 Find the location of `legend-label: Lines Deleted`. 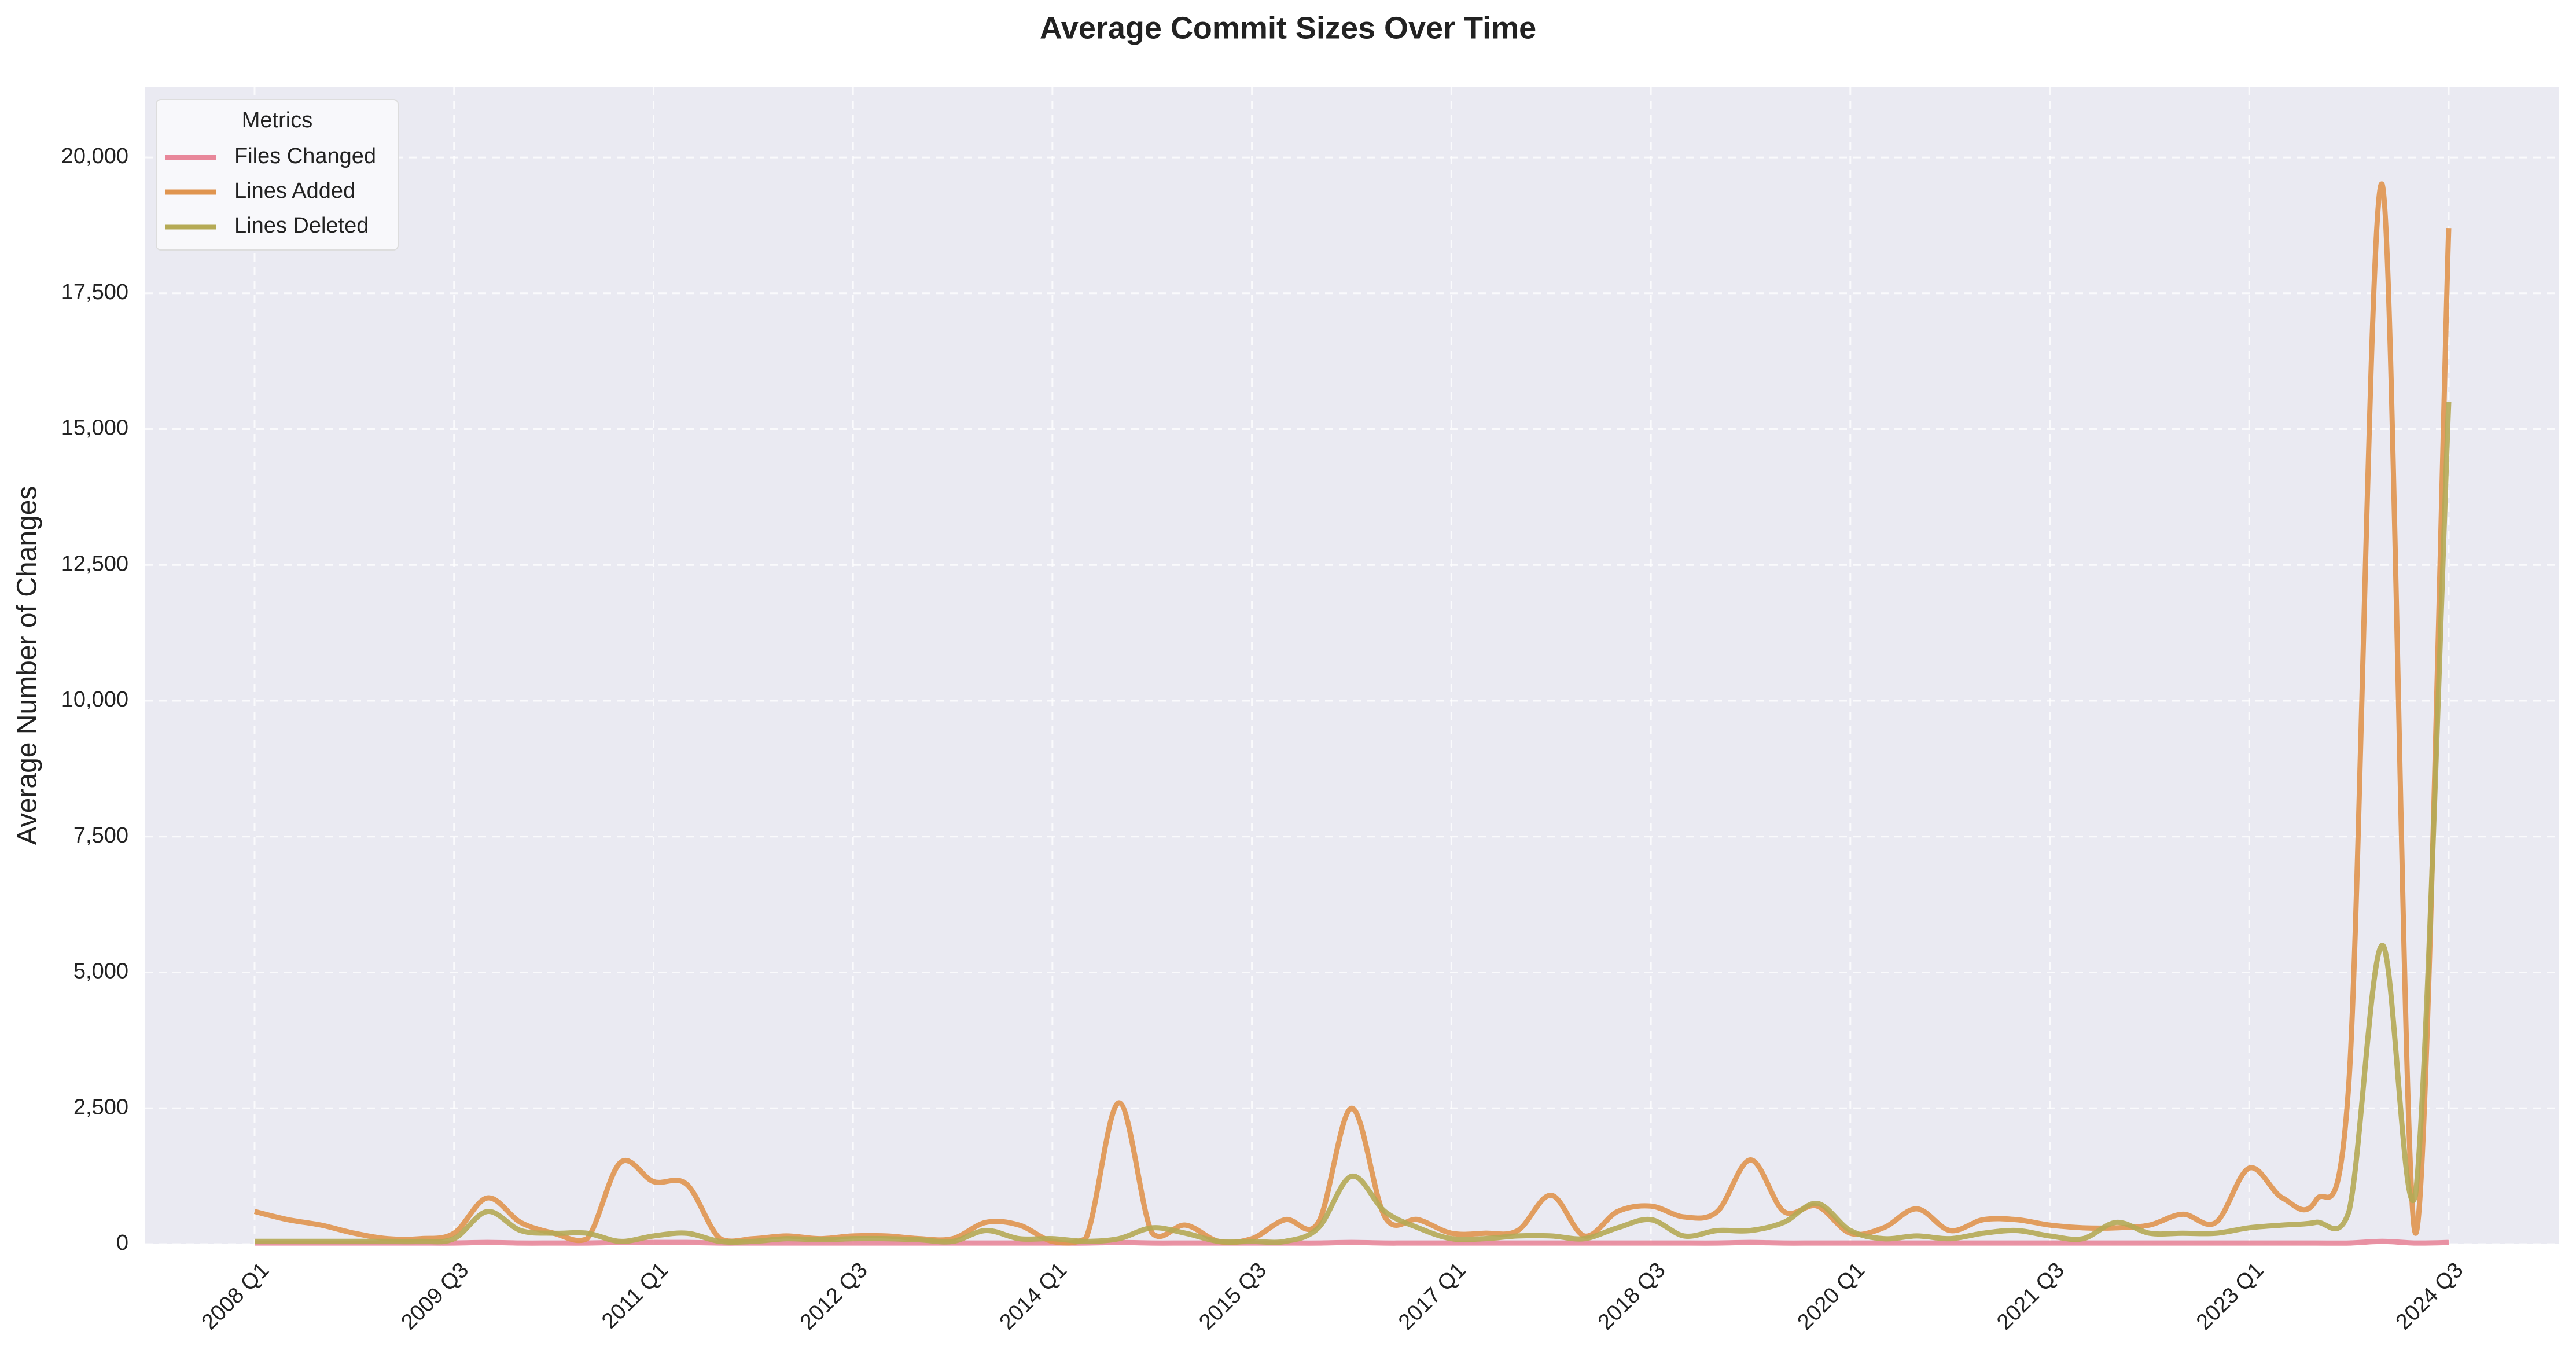

legend-label: Lines Deleted is located at coordinates (301, 226).